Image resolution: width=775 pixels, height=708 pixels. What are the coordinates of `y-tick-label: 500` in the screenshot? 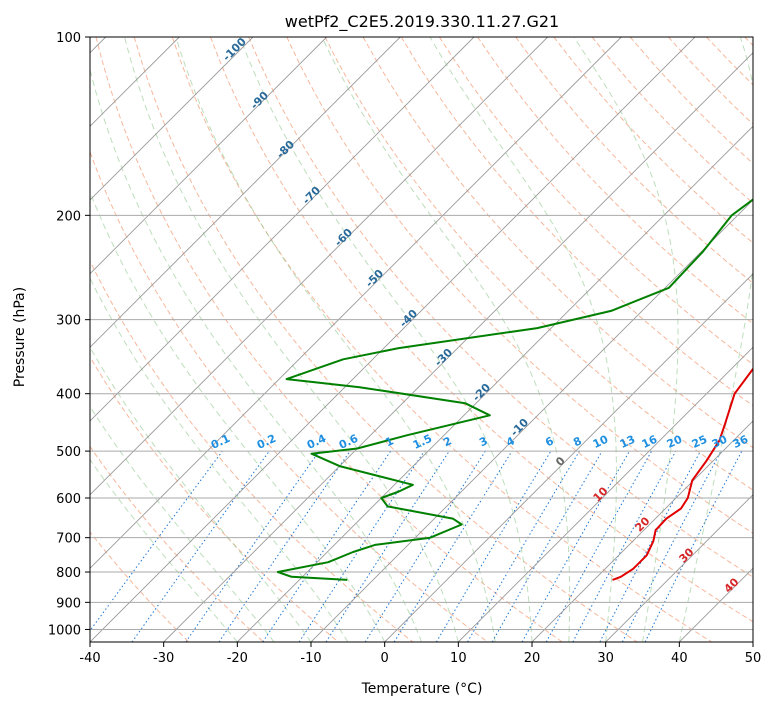 It's located at (68, 452).